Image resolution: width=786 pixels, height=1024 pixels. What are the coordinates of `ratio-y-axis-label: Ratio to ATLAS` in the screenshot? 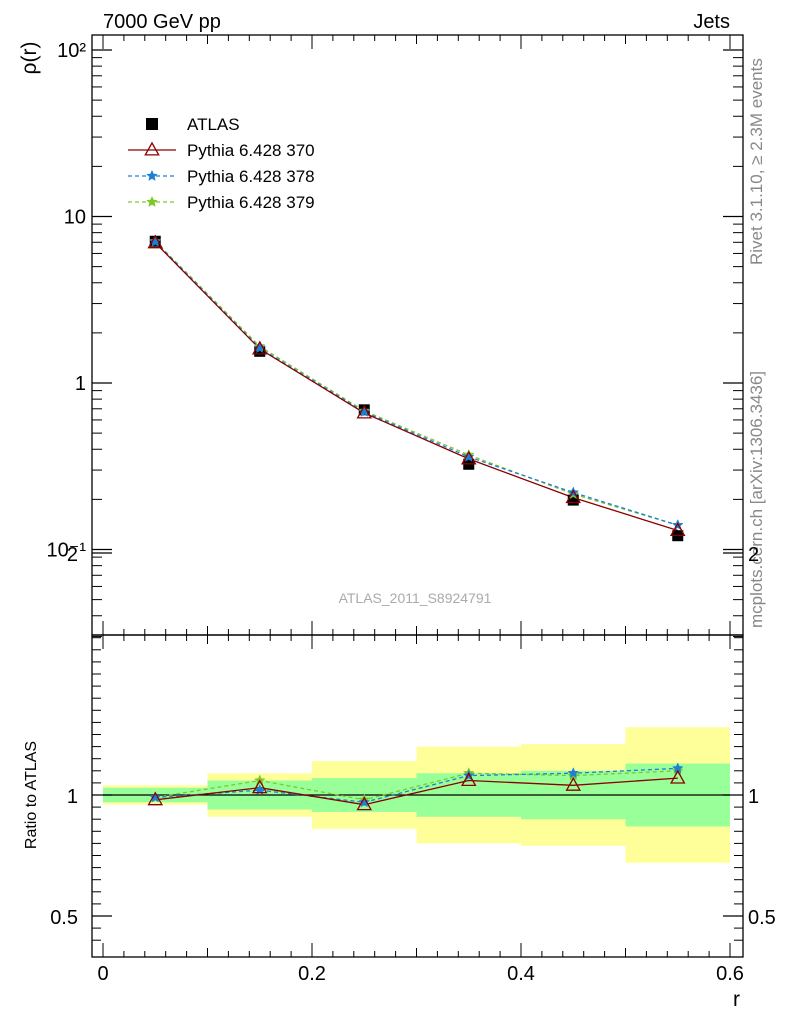 It's located at (31, 795).